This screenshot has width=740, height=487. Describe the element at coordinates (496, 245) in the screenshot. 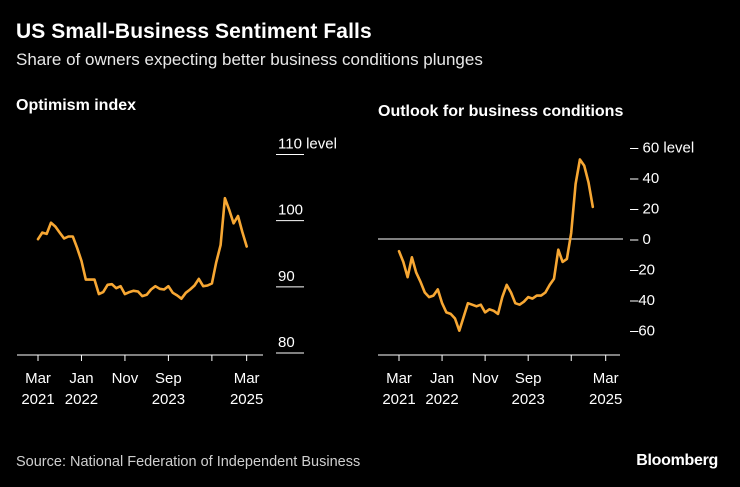

I see `panel1-series-line` at that location.